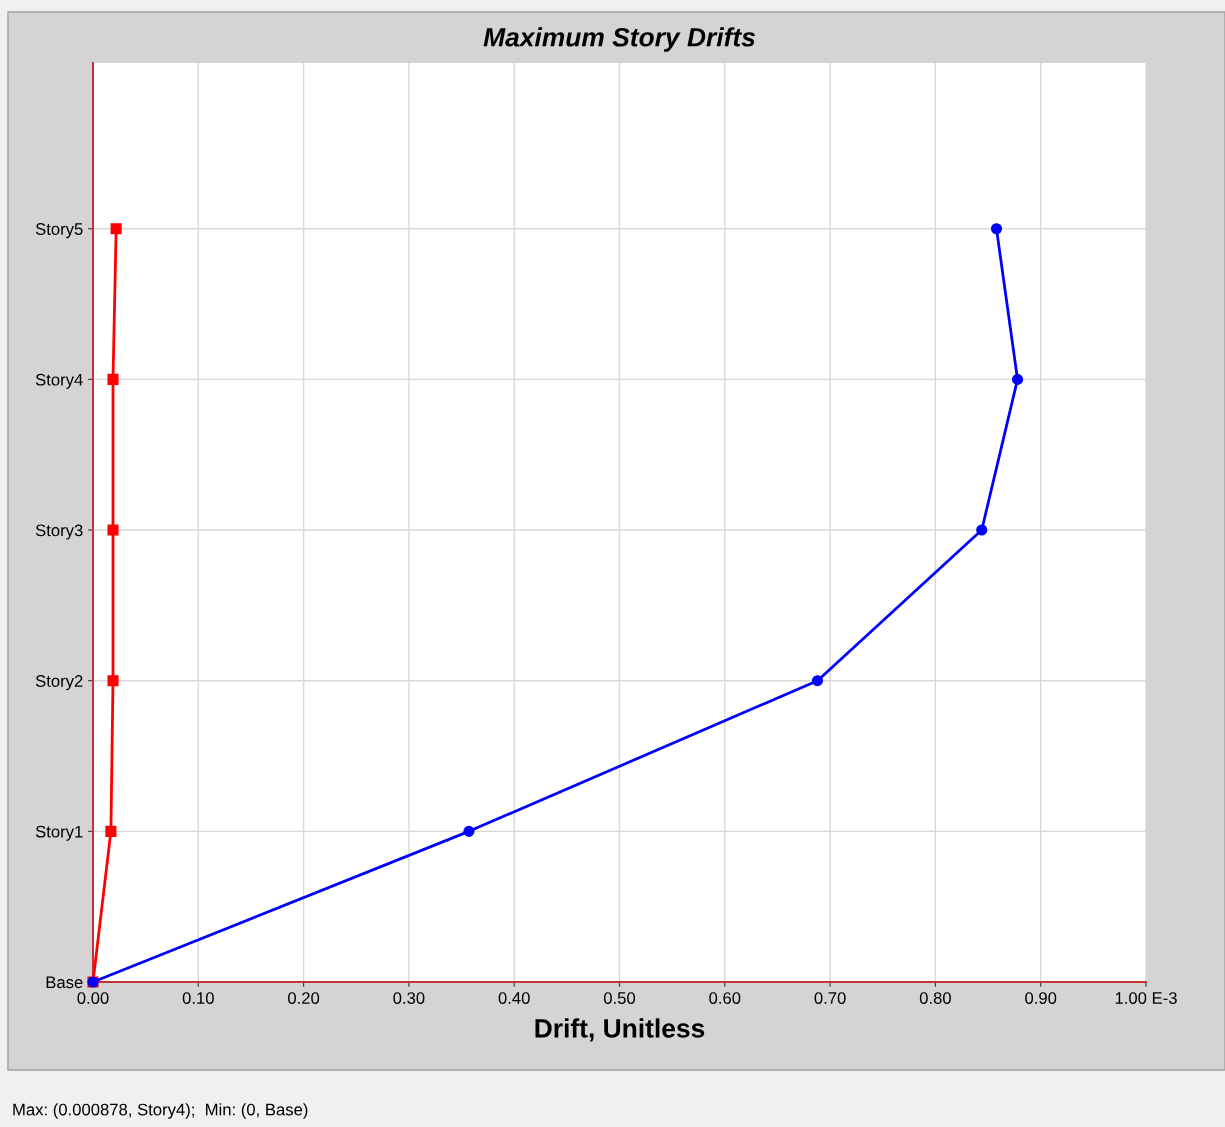 This screenshot has width=1225, height=1127. I want to click on x-tick-label: 1.00 E-3, so click(1146, 998).